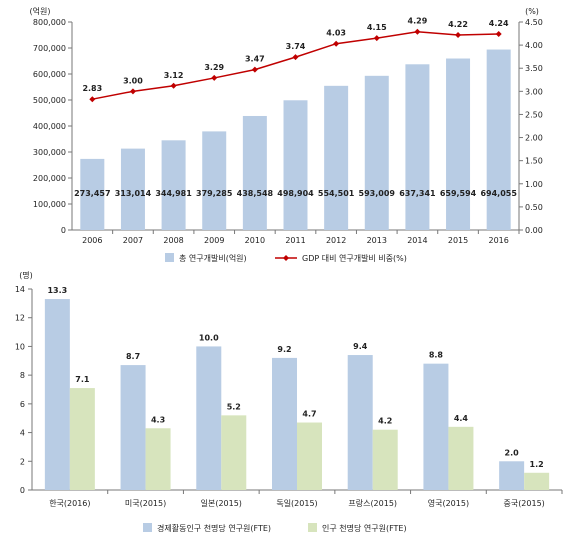 The width and height of the screenshot is (566, 542). Describe the element at coordinates (448, 503) in the screenshot. I see `x-tick-label: 영국(2015)` at that location.